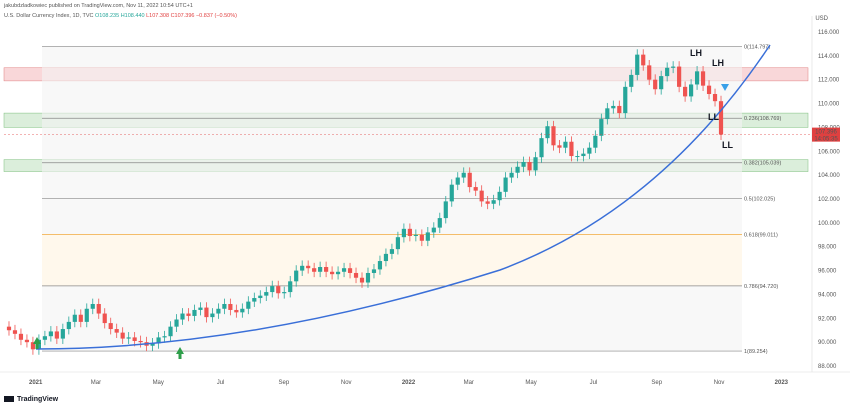  I want to click on y-tick-2: 112.000, so click(829, 81).